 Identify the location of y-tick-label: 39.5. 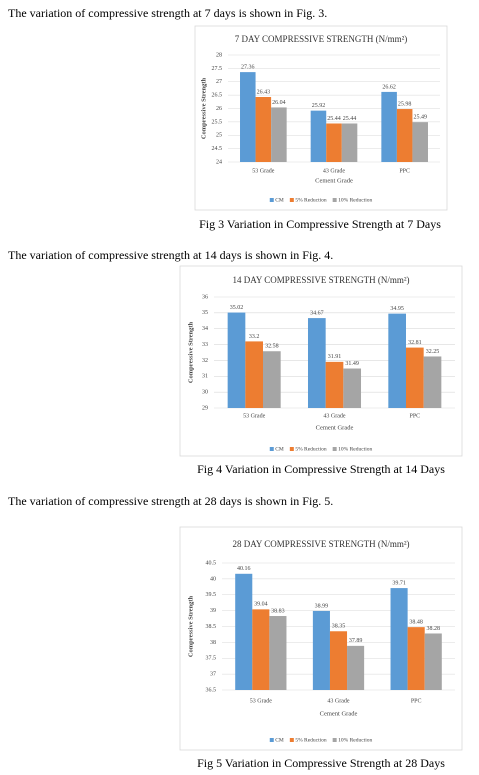
(211, 595).